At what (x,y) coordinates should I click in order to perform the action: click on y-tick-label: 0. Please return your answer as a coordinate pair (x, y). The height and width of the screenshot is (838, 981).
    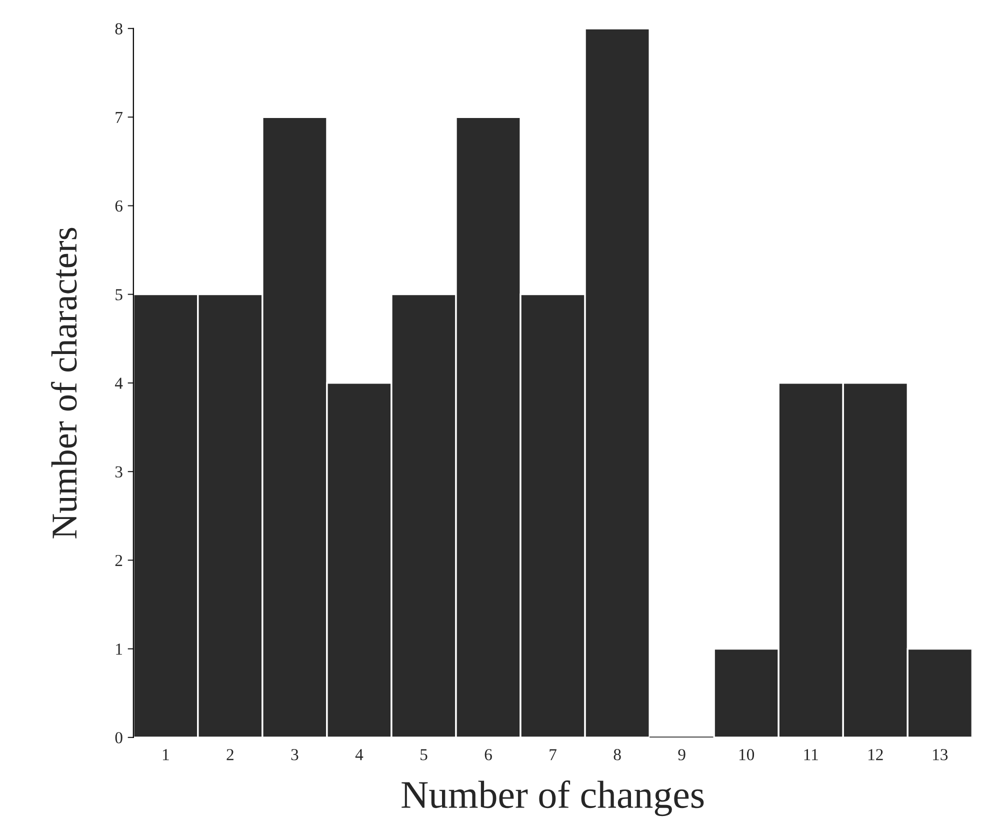
    Looking at the image, I should click on (118, 738).